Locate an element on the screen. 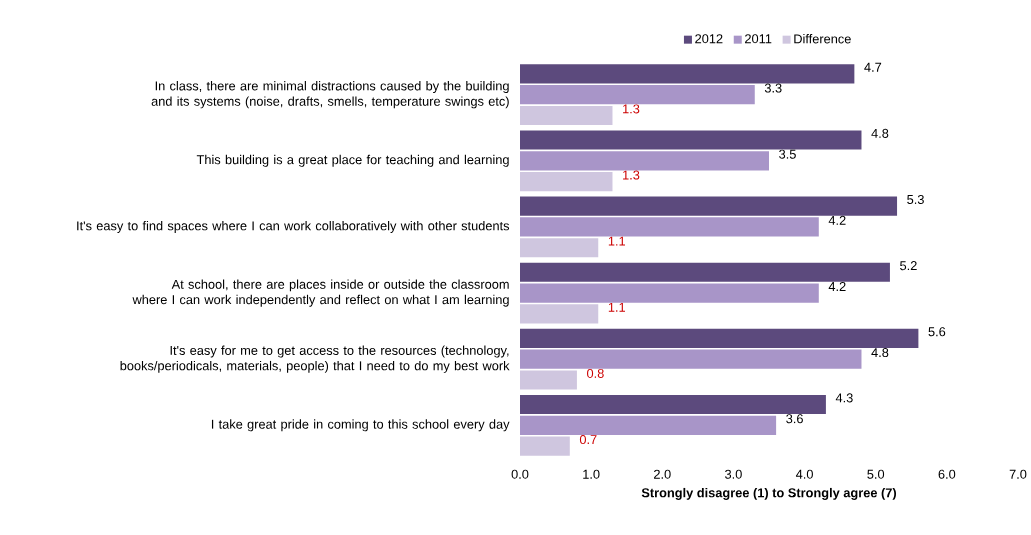 The height and width of the screenshot is (535, 1031). data-label: 5.2 is located at coordinates (908, 266).